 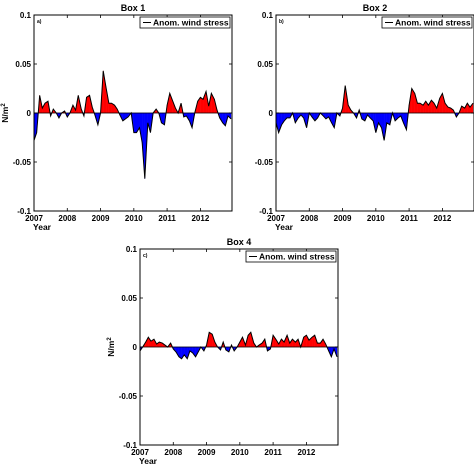 What do you see at coordinates (39, 22) in the screenshot?
I see `panel-label: a)` at bounding box center [39, 22].